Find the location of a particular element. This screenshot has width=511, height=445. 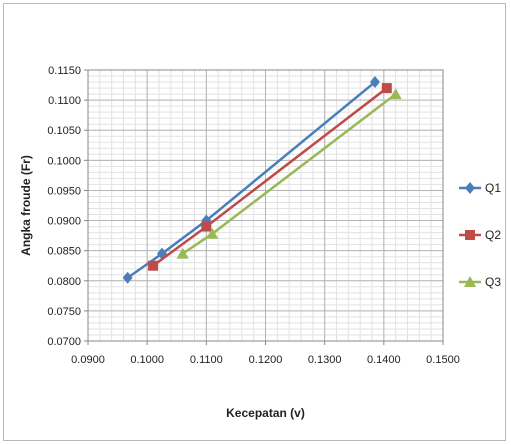

y-tick-label: 0.0750 is located at coordinates (64, 312).